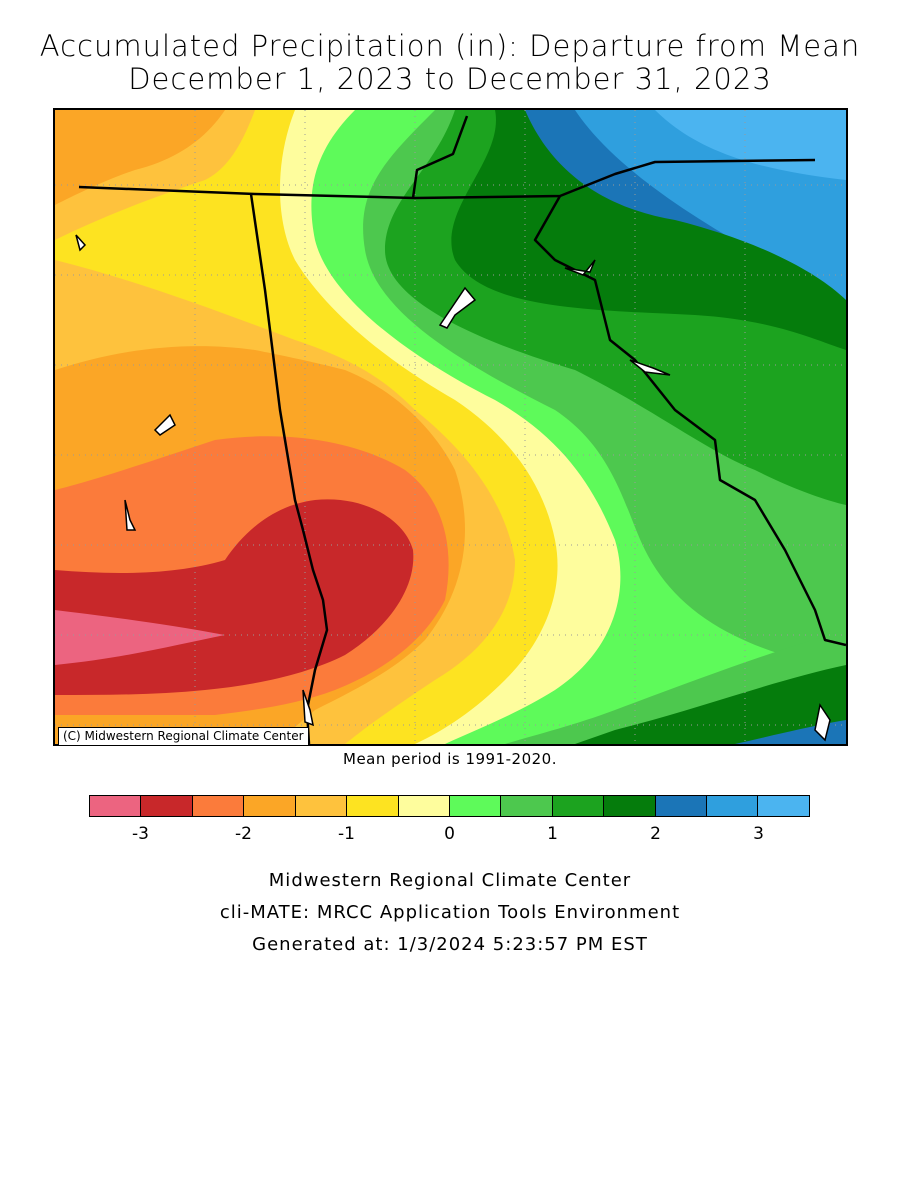  I want to click on color-legend, so click(449, 806).